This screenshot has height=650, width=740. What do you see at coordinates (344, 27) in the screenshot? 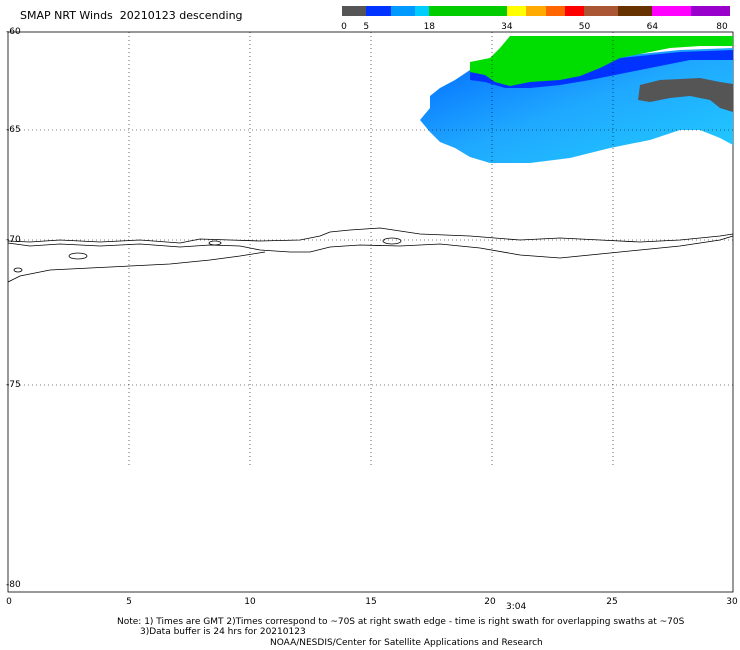
I see `colorbar-tick-label: 0` at bounding box center [344, 27].